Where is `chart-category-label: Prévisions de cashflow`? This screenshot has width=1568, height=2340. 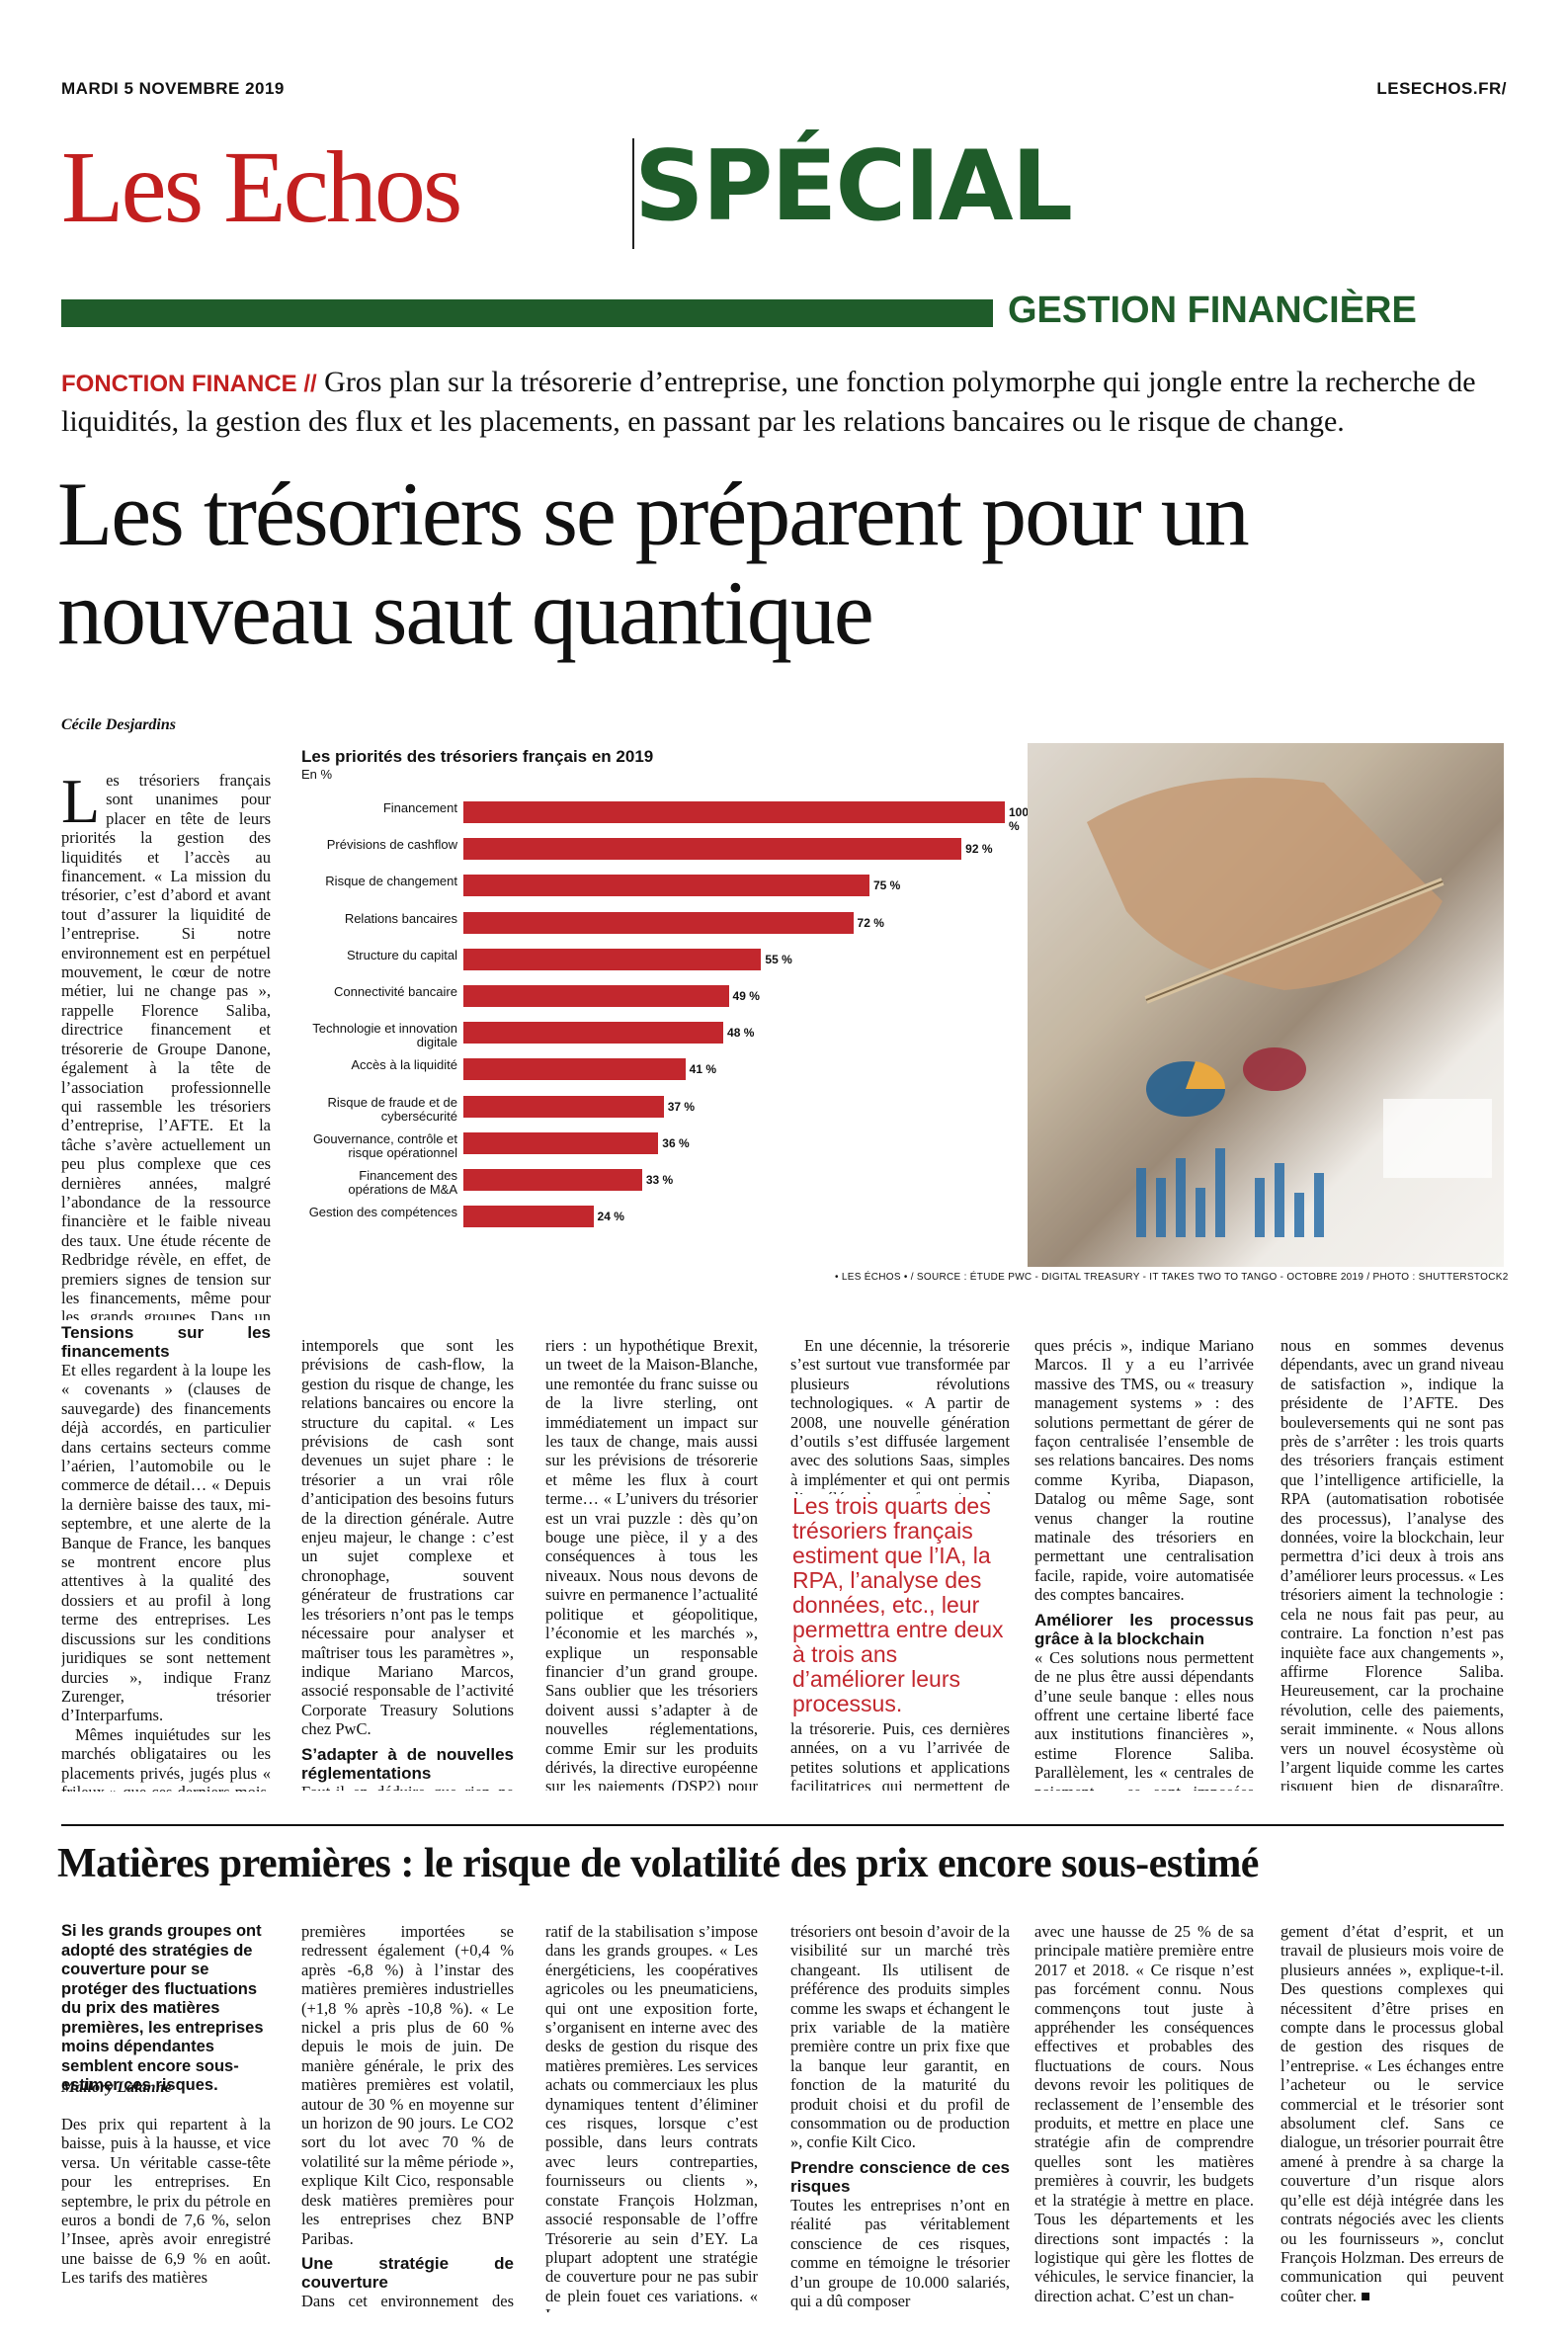
chart-category-label: Prévisions de cashflow is located at coordinates (391, 845).